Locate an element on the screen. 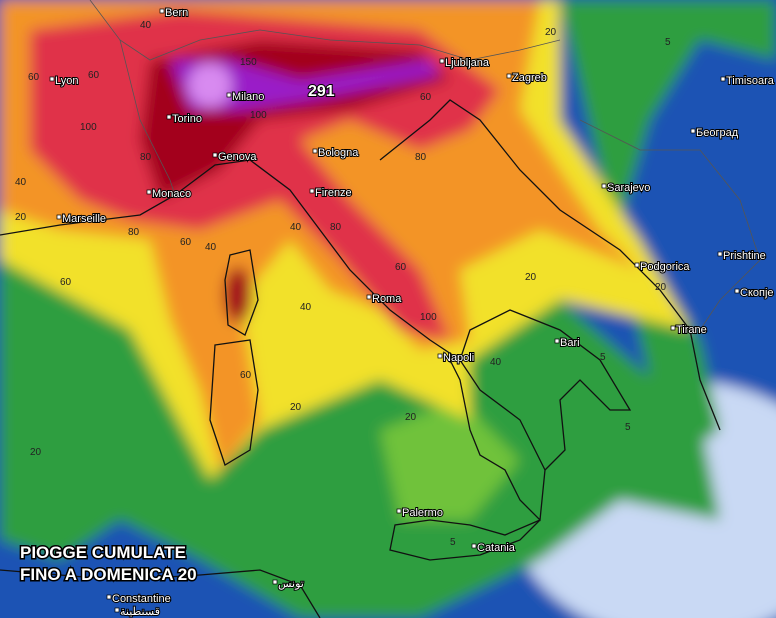  city-label: قسنطينة is located at coordinates (140, 612).